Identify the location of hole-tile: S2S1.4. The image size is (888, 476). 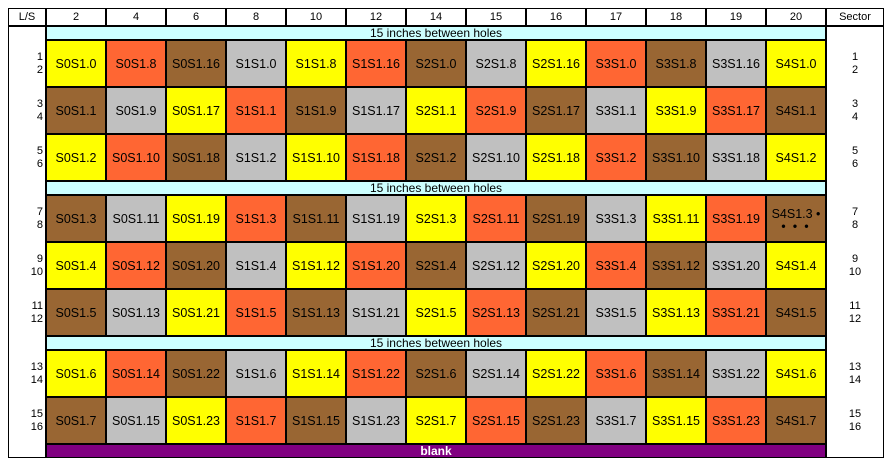
(436, 265).